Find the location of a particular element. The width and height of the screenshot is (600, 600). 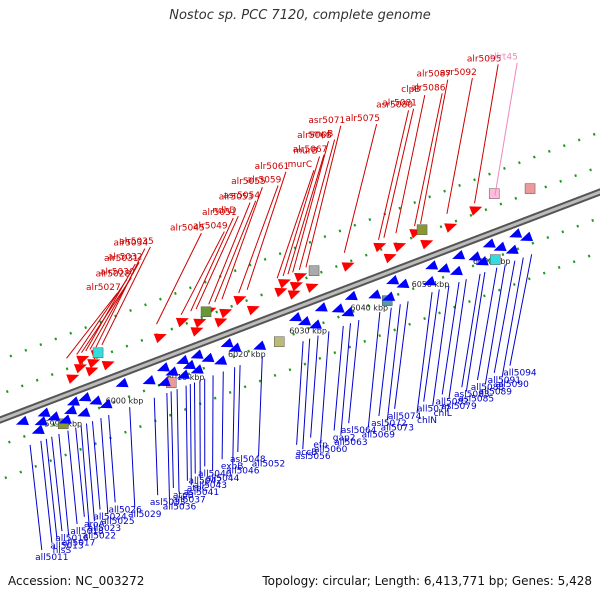

reverse-gene-label: all5082 is located at coordinates (451, 402).